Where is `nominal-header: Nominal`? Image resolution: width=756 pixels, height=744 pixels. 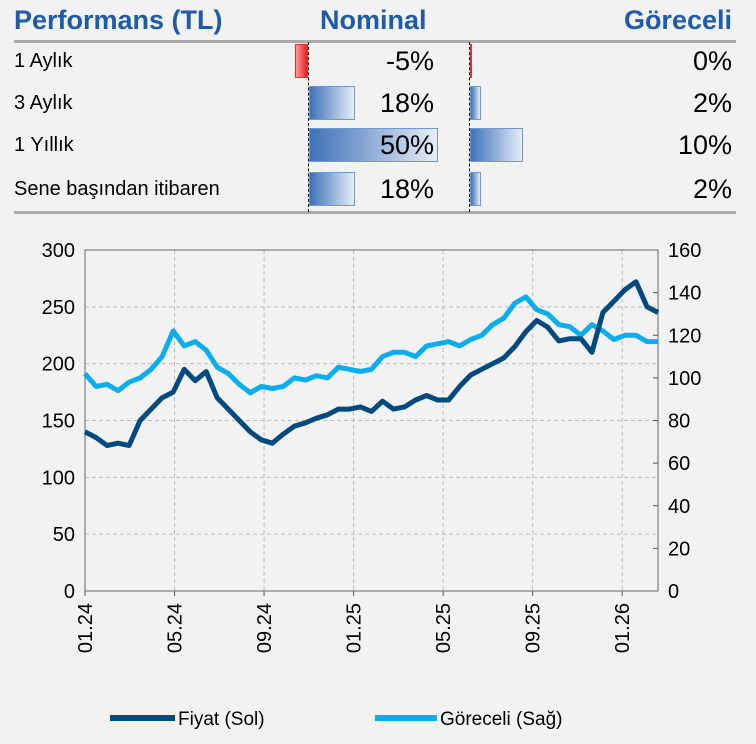
nominal-header: Nominal is located at coordinates (373, 20).